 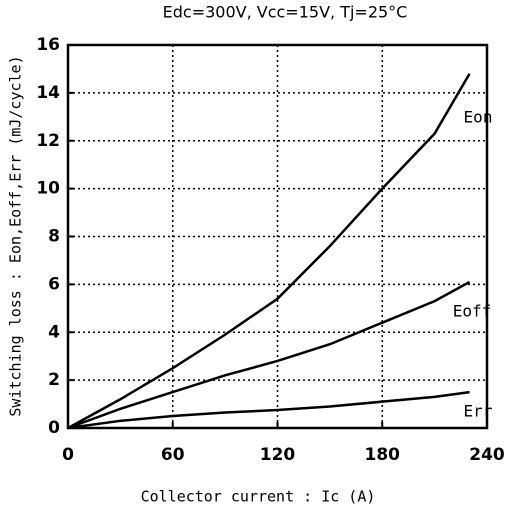 What do you see at coordinates (48, 141) in the screenshot?
I see `y-tick-label: 12` at bounding box center [48, 141].